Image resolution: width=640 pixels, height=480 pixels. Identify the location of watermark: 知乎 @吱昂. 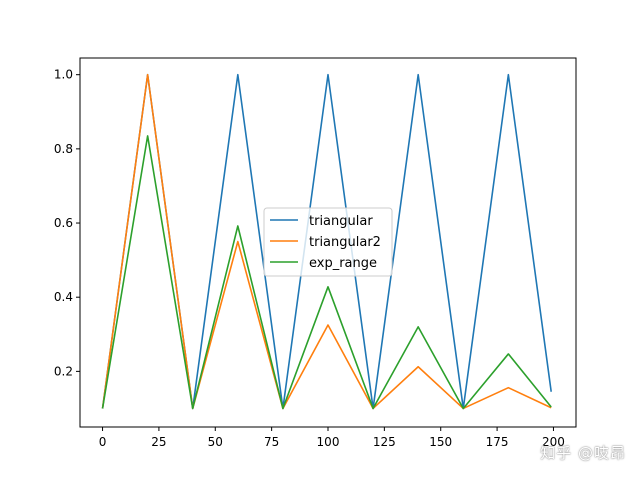
(583, 453).